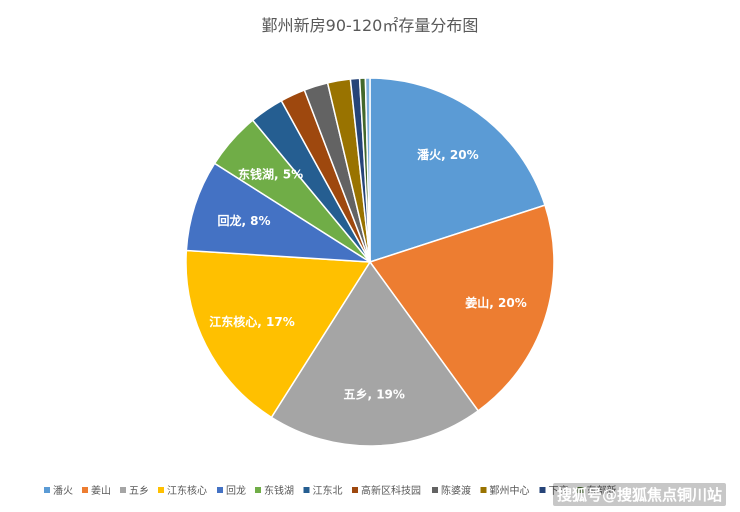  I want to click on legend: 潘火 姜山 五乡 江东核心 回龙 东钱湖 江东北 高新区科技园 陈婆渡 鄞州中心 下应 东部新, so click(330, 490).